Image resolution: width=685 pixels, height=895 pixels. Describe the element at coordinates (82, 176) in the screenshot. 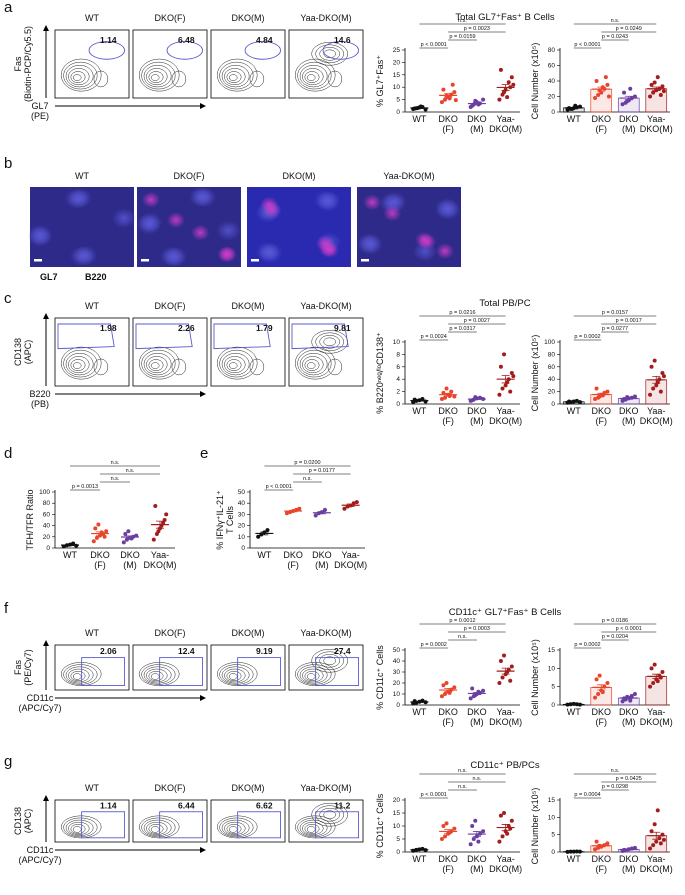

I see `sample-label: WT` at that location.